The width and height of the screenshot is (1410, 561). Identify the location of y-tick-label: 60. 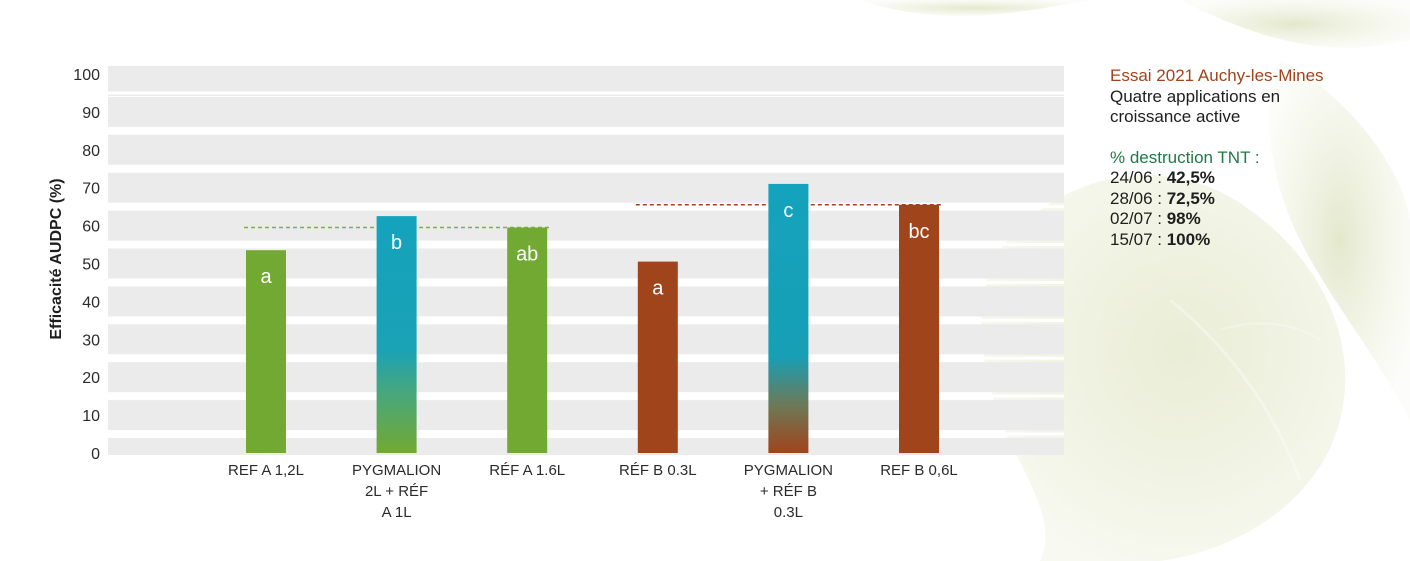
(91, 227).